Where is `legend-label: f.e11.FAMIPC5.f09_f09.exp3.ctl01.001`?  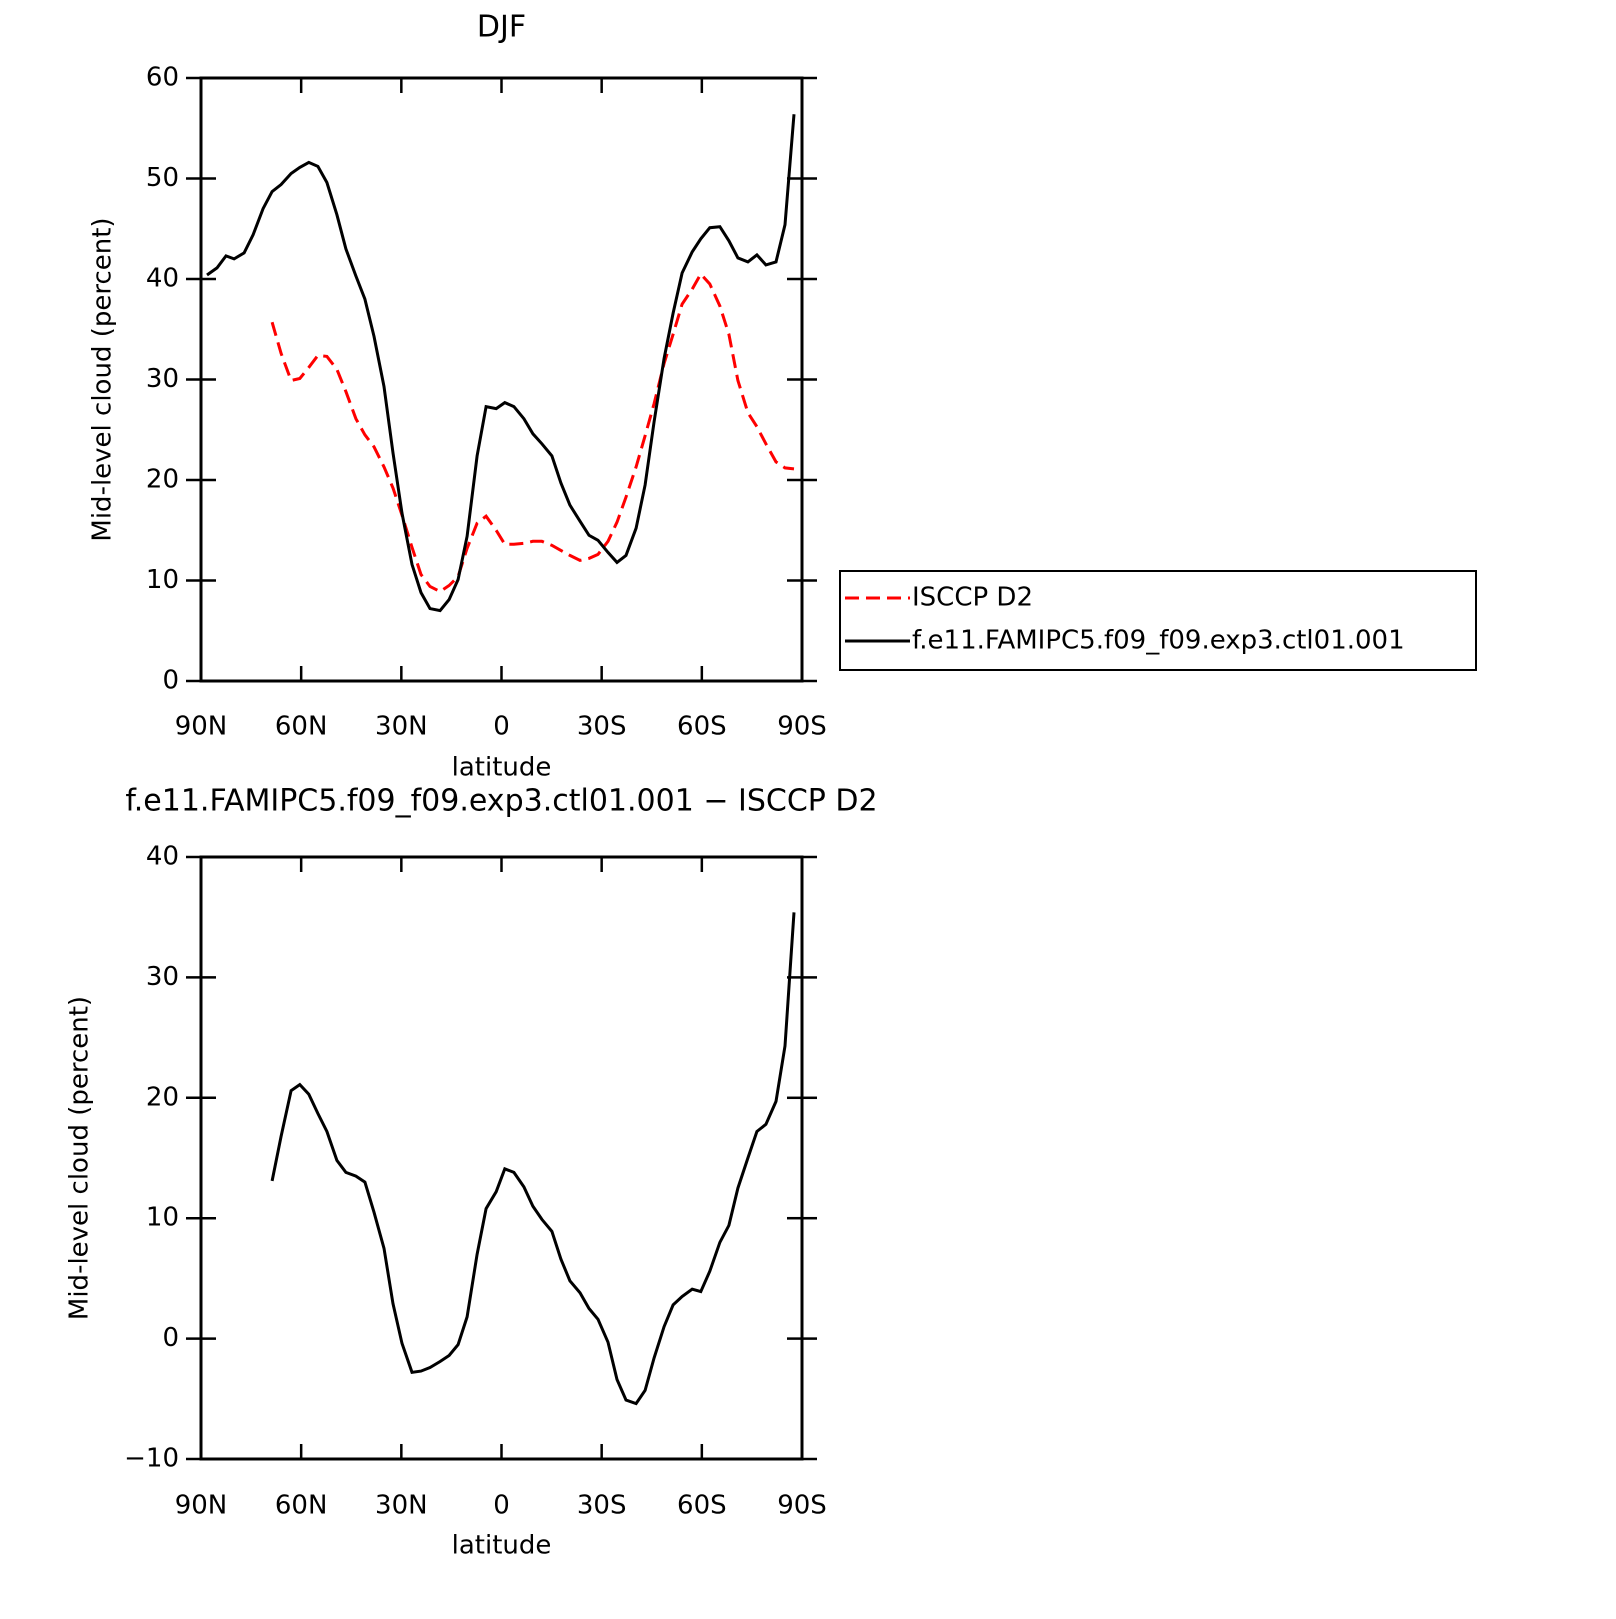
legend-label: f.e11.FAMIPC5.f09_f09.exp3.ctl01.001 is located at coordinates (1158, 641).